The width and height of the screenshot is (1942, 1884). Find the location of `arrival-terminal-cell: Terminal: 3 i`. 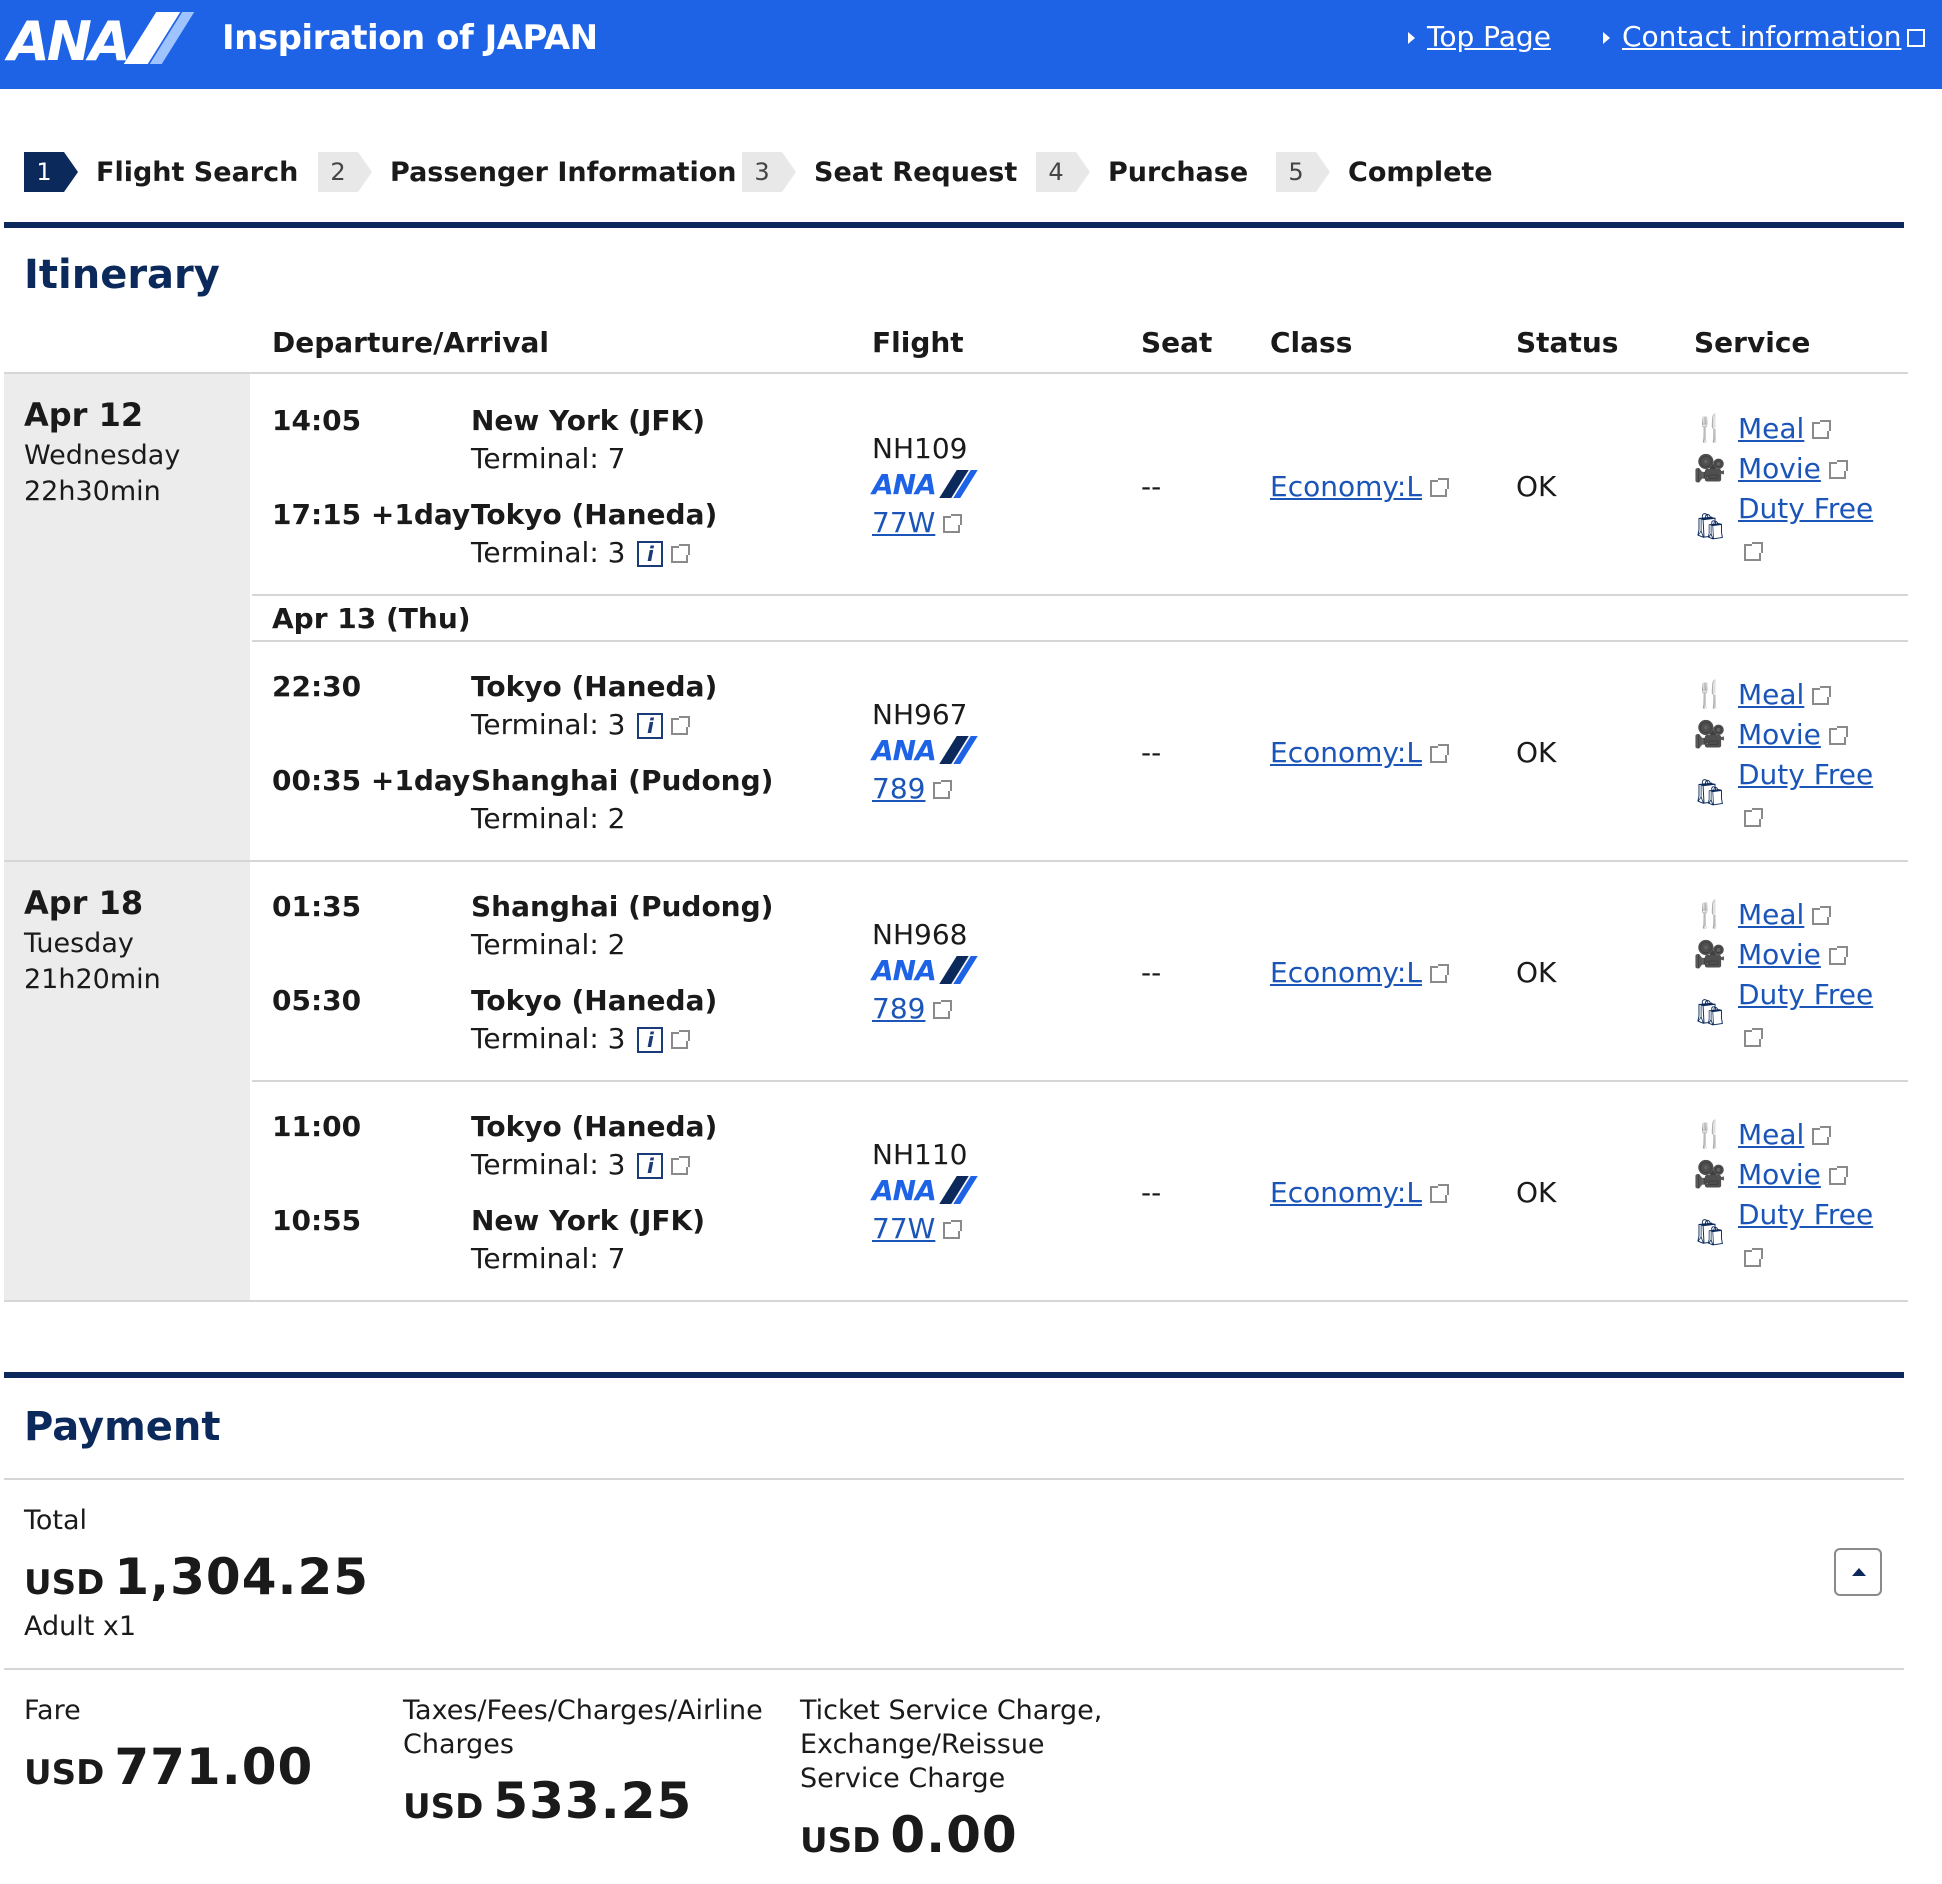

arrival-terminal-cell: Terminal: 3 i is located at coordinates (581, 552).